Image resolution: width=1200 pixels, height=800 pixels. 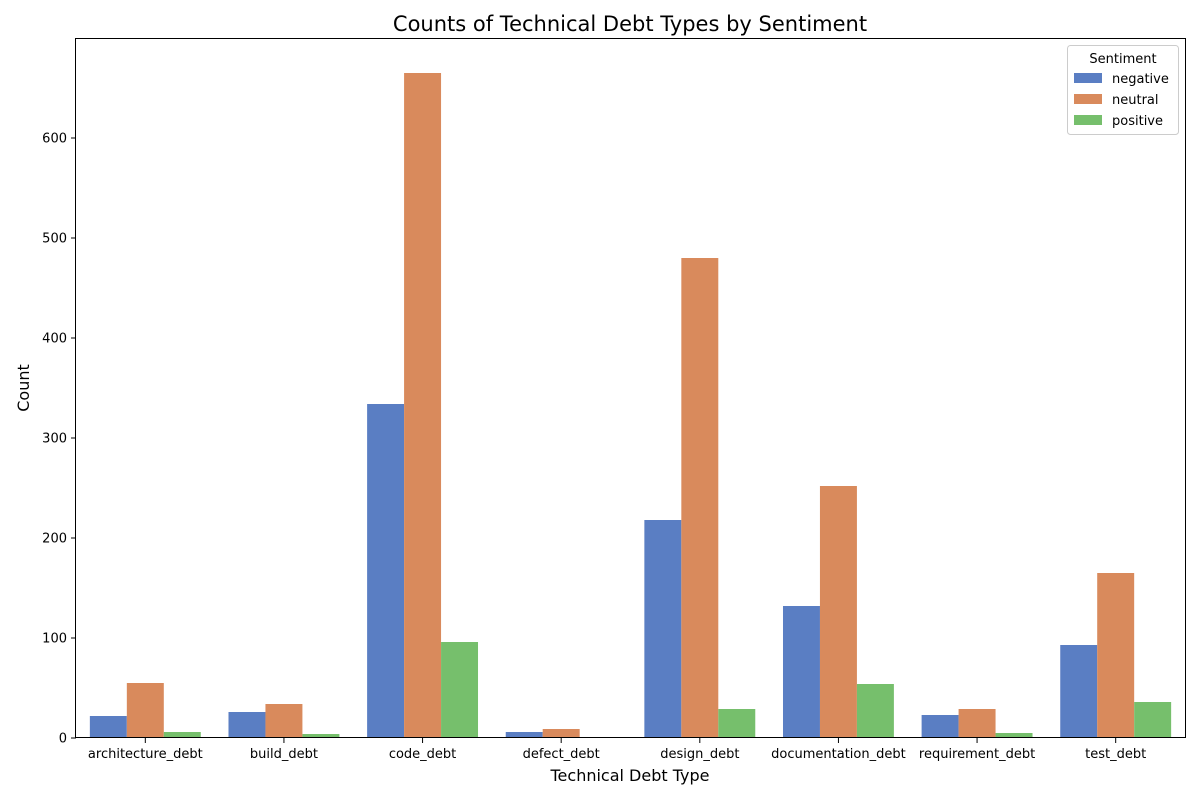 I want to click on legend-label-positive: positive, so click(x=1137, y=121).